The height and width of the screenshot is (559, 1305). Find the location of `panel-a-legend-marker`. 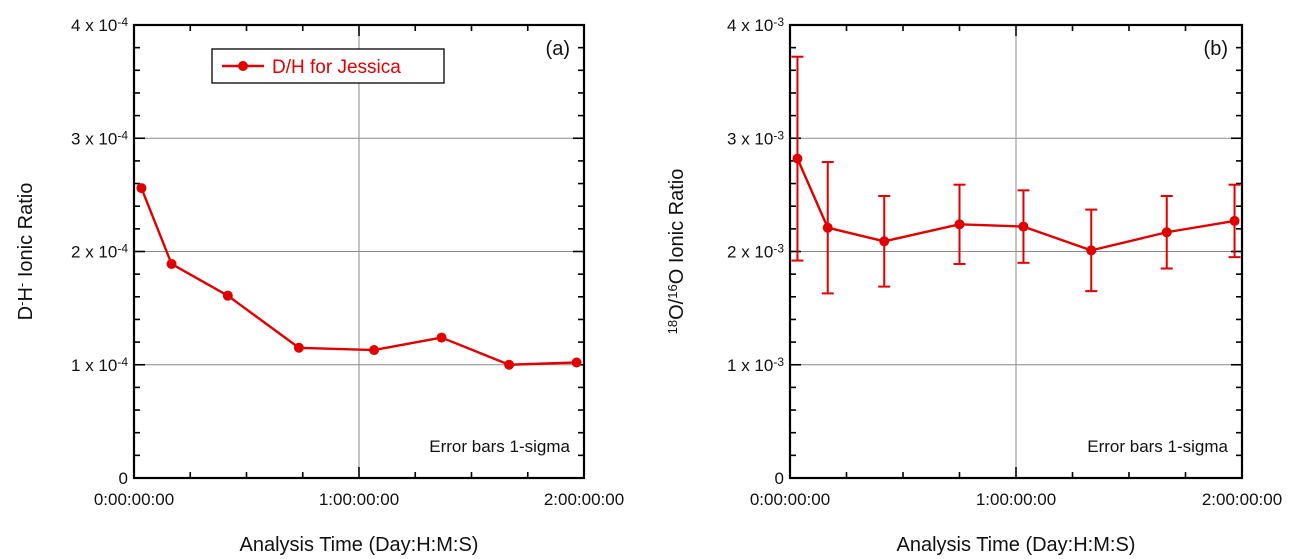

panel-a-legend-marker is located at coordinates (243, 66).